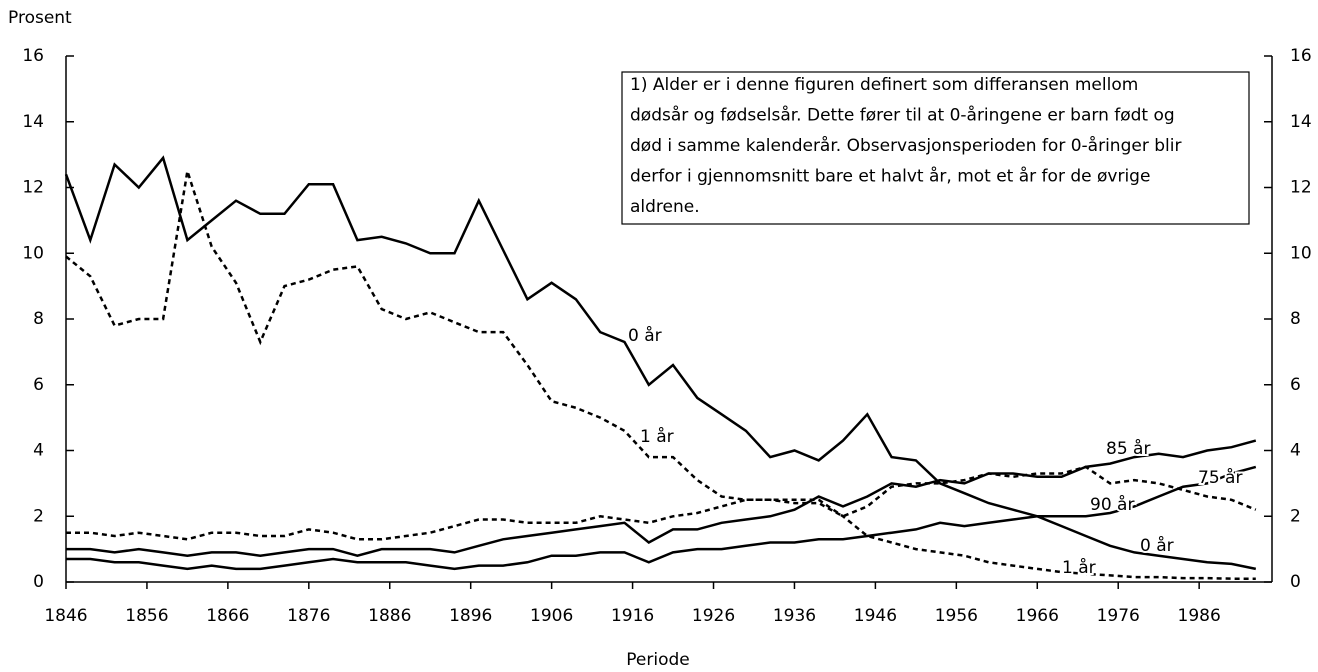 Image resolution: width=1318 pixels, height=672 pixels. I want to click on note-line: aldrene., so click(665, 207).